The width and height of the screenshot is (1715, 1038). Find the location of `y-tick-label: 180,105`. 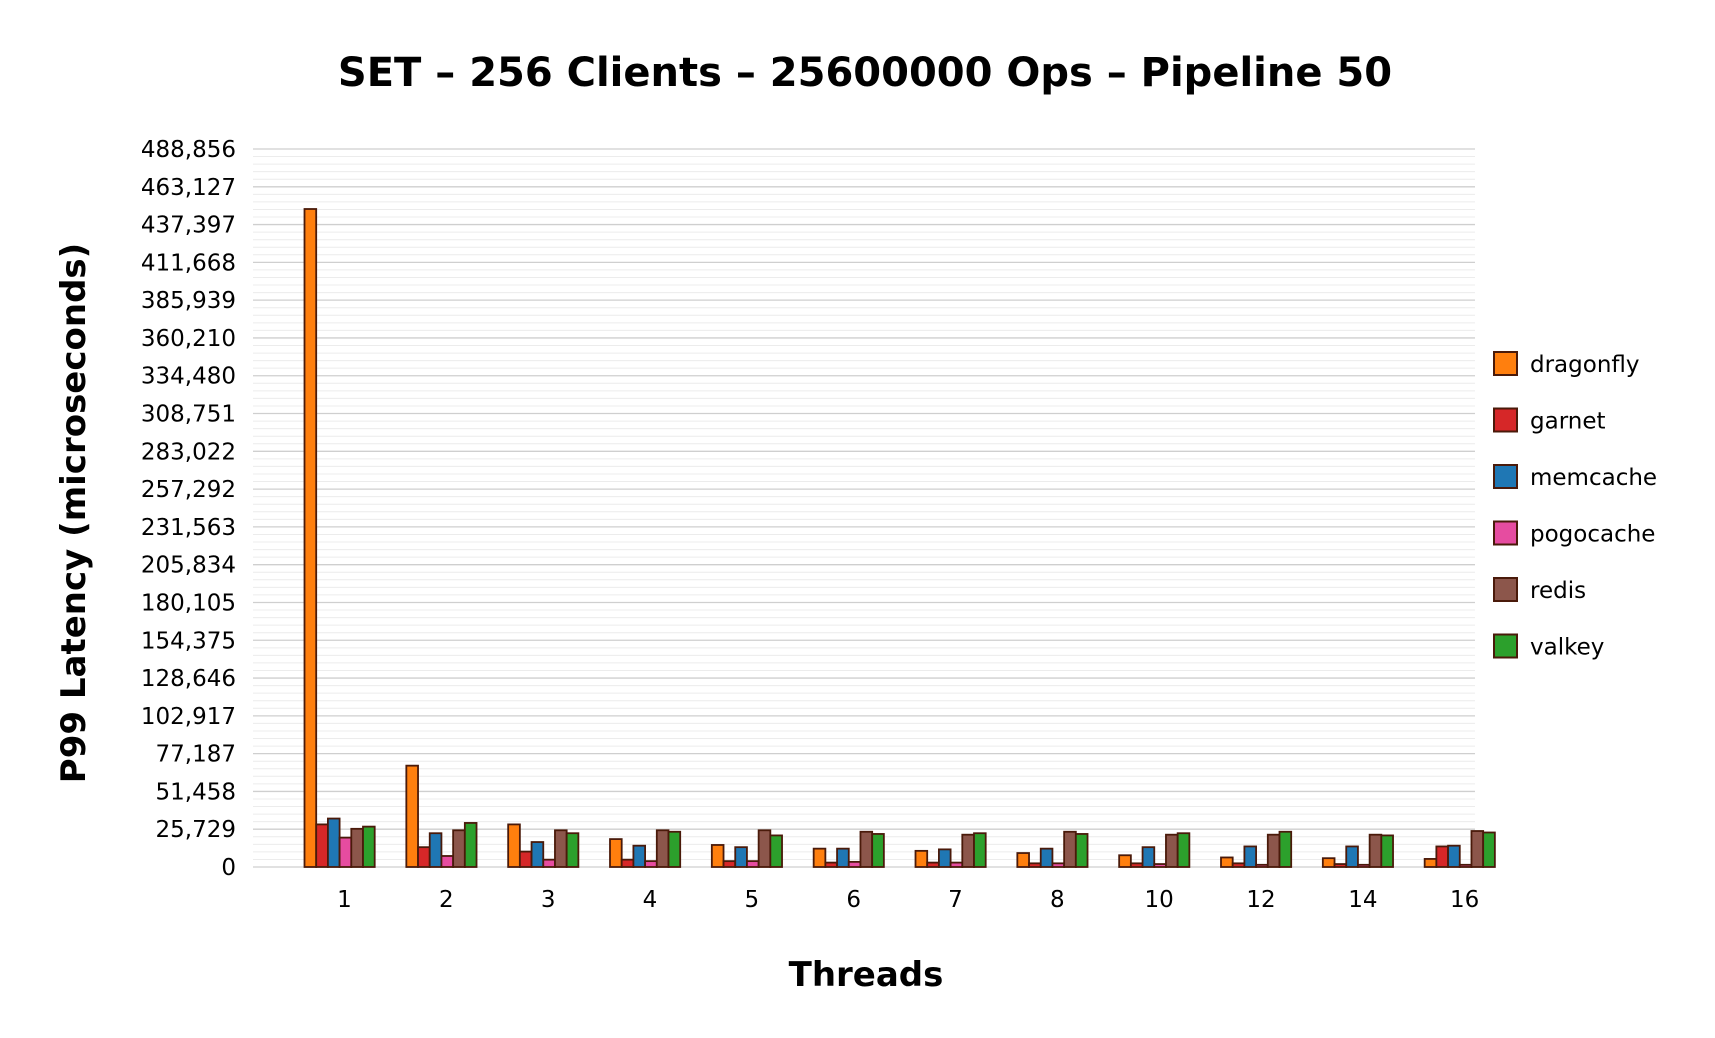

y-tick-label: 180,105 is located at coordinates (188, 603).